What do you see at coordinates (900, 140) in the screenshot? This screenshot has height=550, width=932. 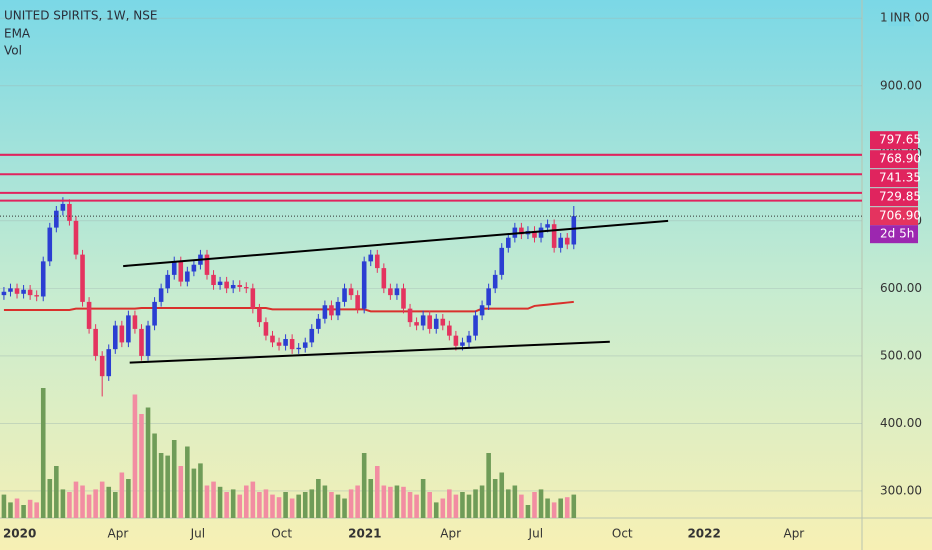 I see `level-label: 797.65` at bounding box center [900, 140].